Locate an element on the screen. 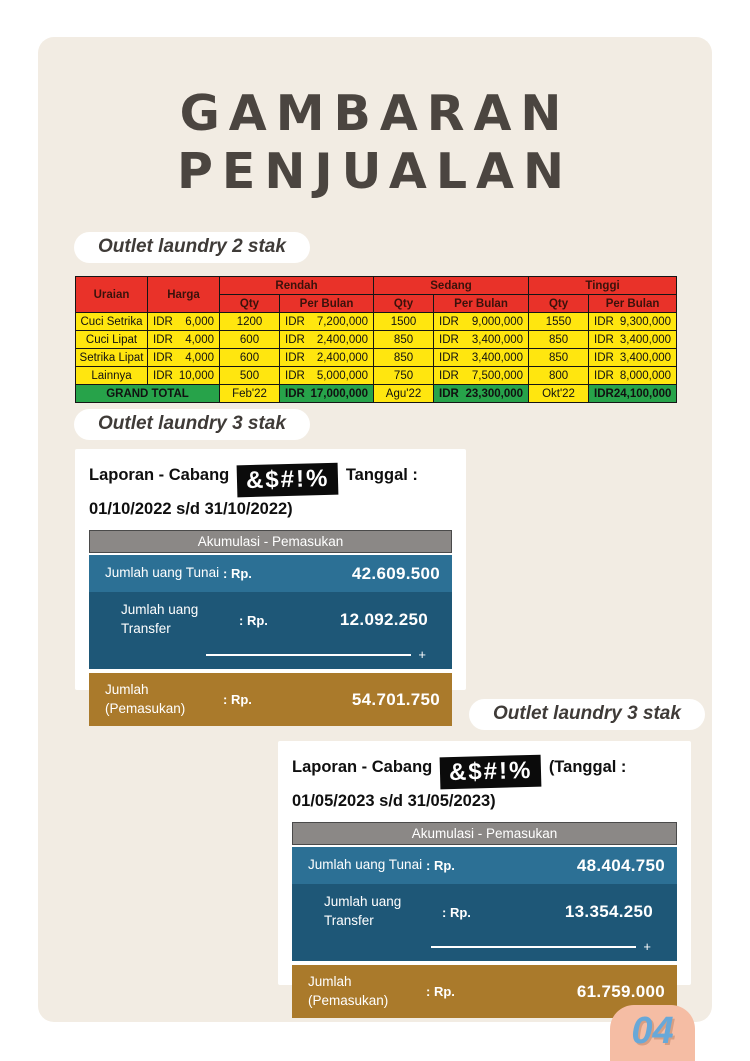 This screenshot has height=1061, width=750. cell-sedang-qty: 750 is located at coordinates (404, 375).